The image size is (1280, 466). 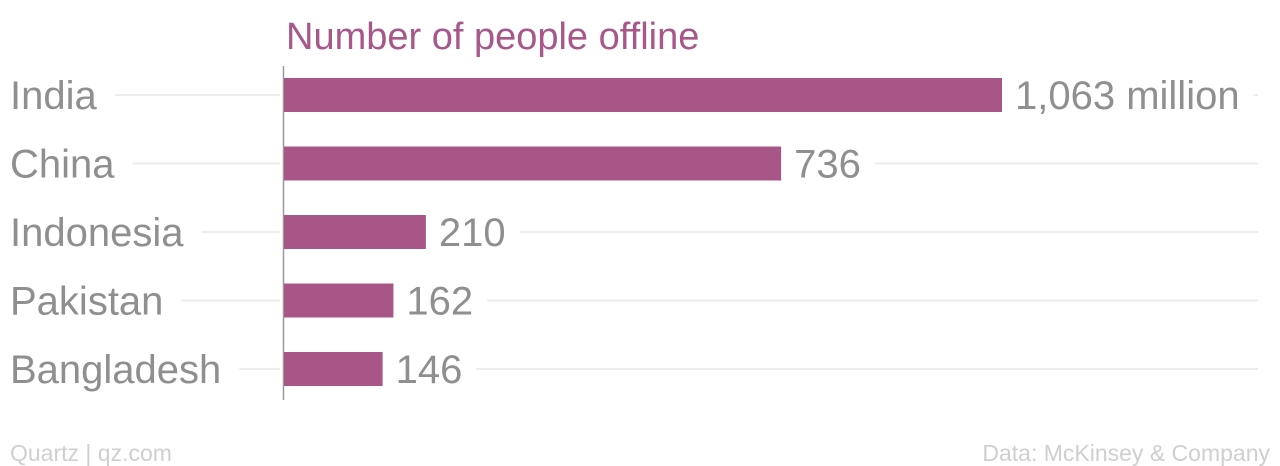 What do you see at coordinates (86, 302) in the screenshot?
I see `category-label: Pakistan` at bounding box center [86, 302].